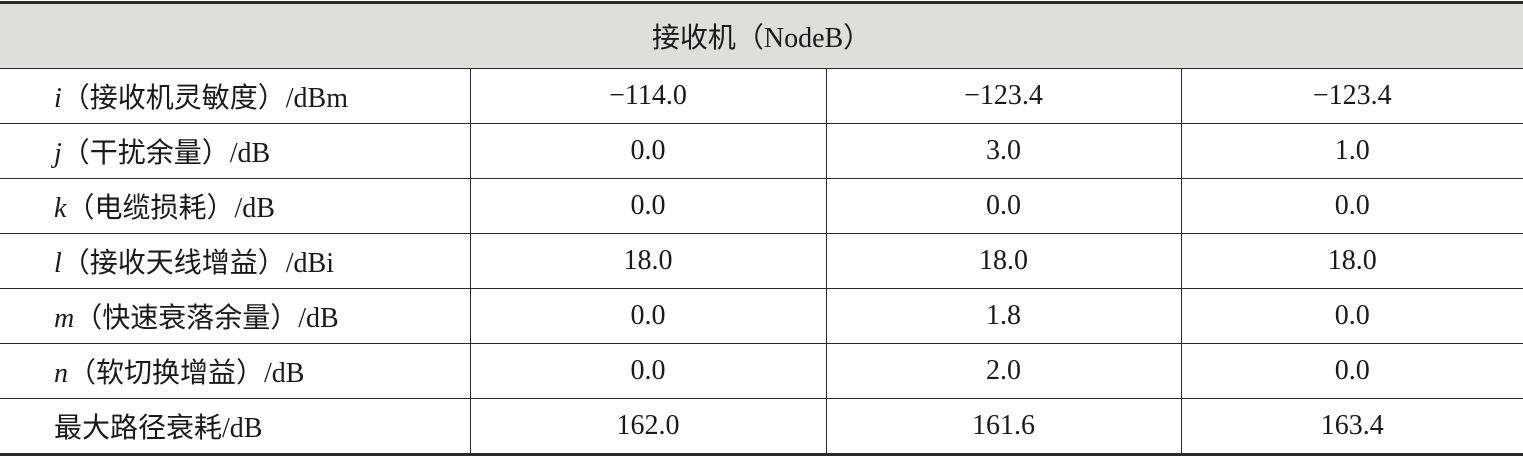 The image size is (1523, 459). What do you see at coordinates (158, 428) in the screenshot?
I see `row-label: 最大路径衰耗/dB` at bounding box center [158, 428].